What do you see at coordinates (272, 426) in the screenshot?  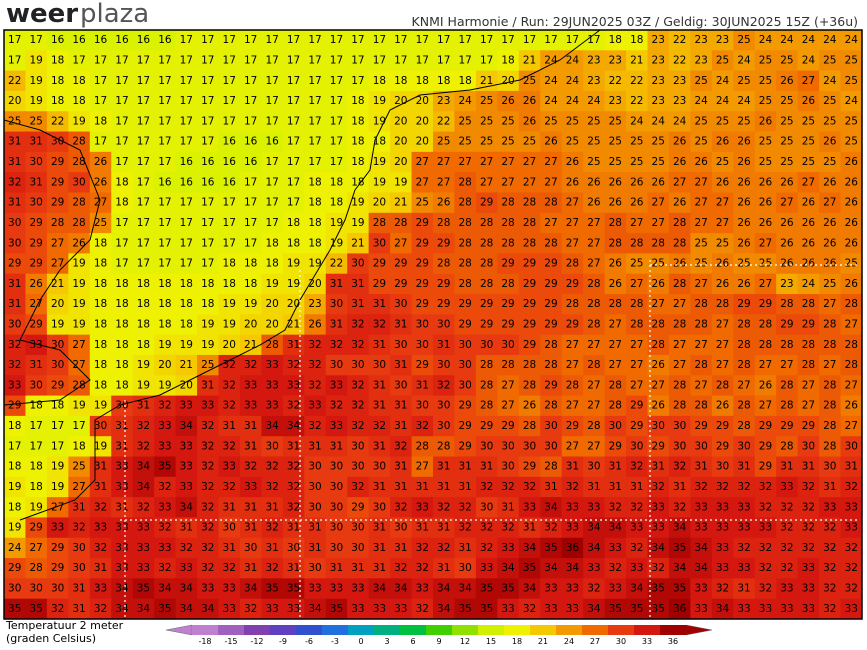 I see `temperature-label: 34` at bounding box center [272, 426].